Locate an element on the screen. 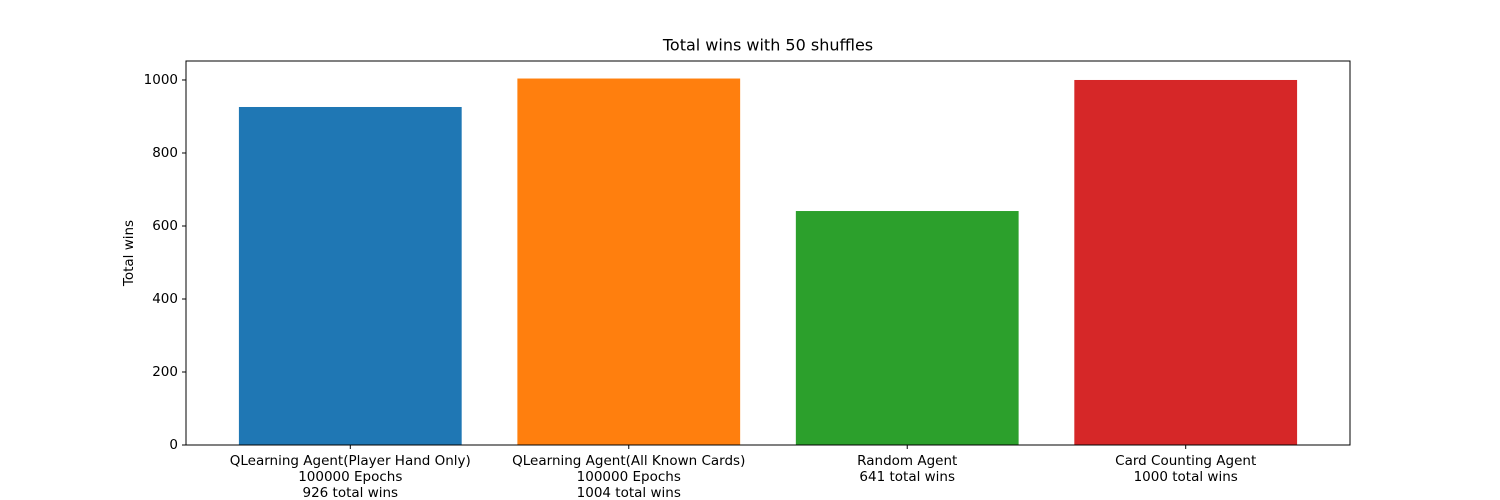 This screenshot has height=500, width=1500. x-tick-label: 641 total wins is located at coordinates (907, 477).